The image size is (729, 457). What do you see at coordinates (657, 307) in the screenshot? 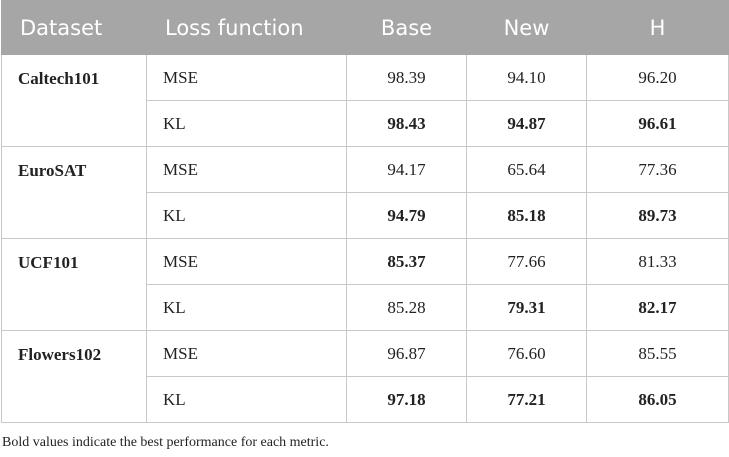
I see `cell: 82.17` at bounding box center [657, 307].